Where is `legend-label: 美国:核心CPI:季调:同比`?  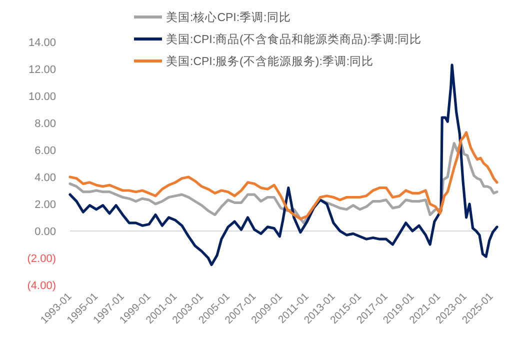
legend-label: 美国:核心CPI:季调:同比 is located at coordinates (228, 17).